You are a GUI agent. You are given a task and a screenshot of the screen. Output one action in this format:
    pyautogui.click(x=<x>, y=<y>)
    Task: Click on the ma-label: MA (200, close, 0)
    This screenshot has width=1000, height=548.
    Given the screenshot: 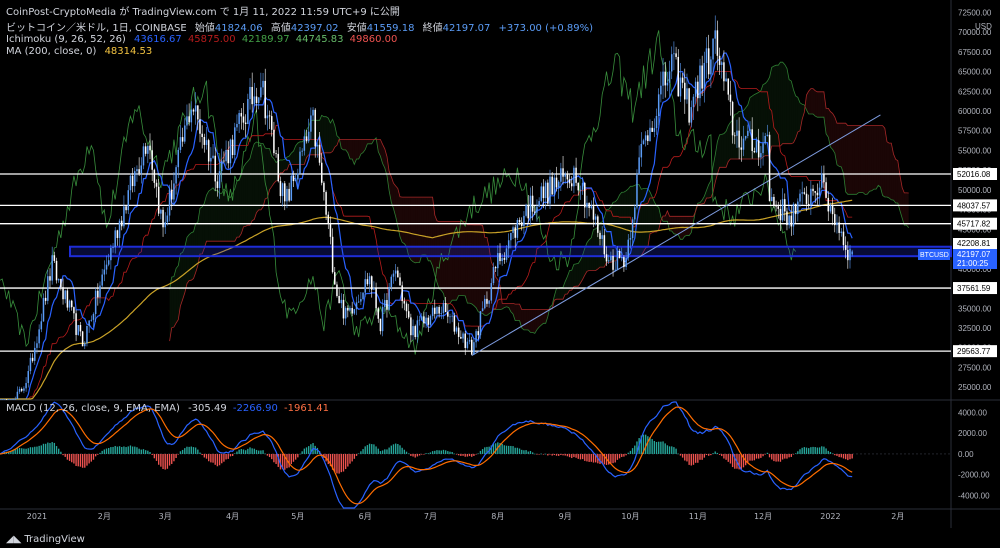 What is the action you would take?
    pyautogui.click(x=51, y=51)
    